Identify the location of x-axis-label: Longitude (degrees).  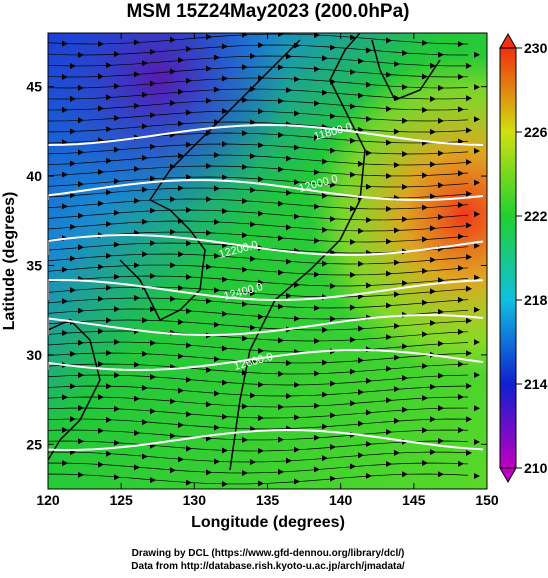
(268, 522).